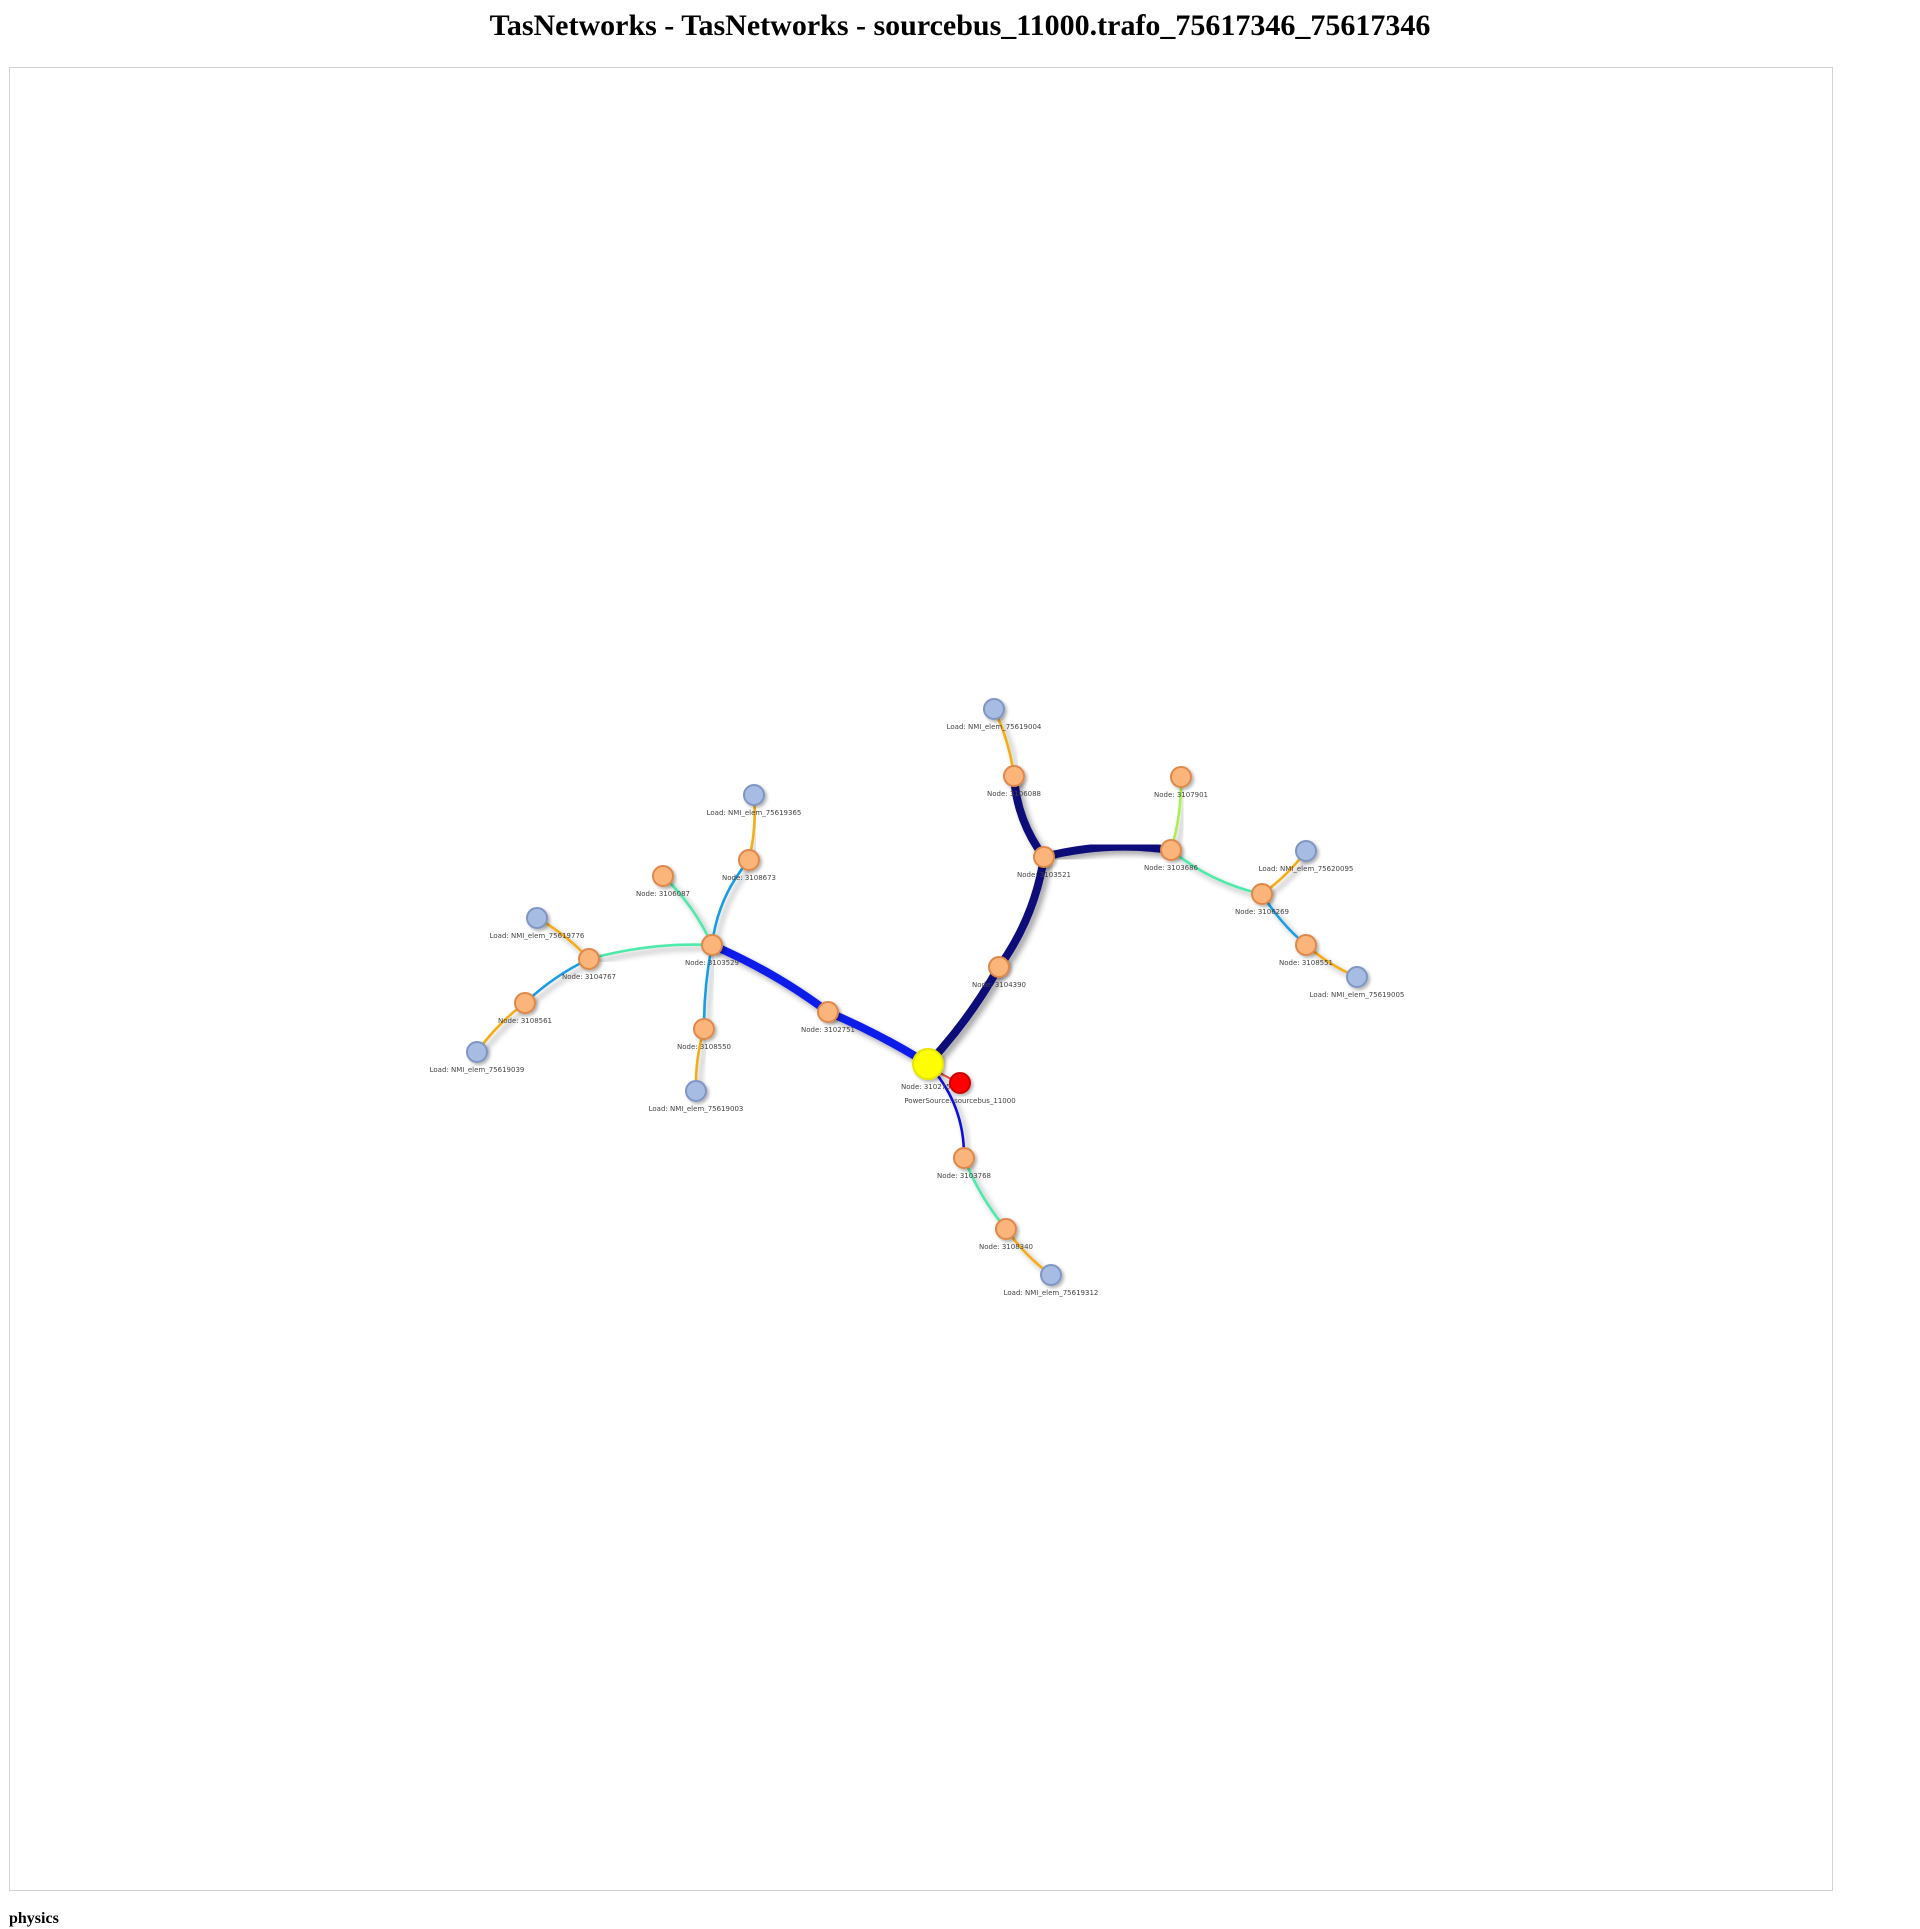  Describe the element at coordinates (525, 1021) in the screenshot. I see `node-label: Node: 3108561` at that location.